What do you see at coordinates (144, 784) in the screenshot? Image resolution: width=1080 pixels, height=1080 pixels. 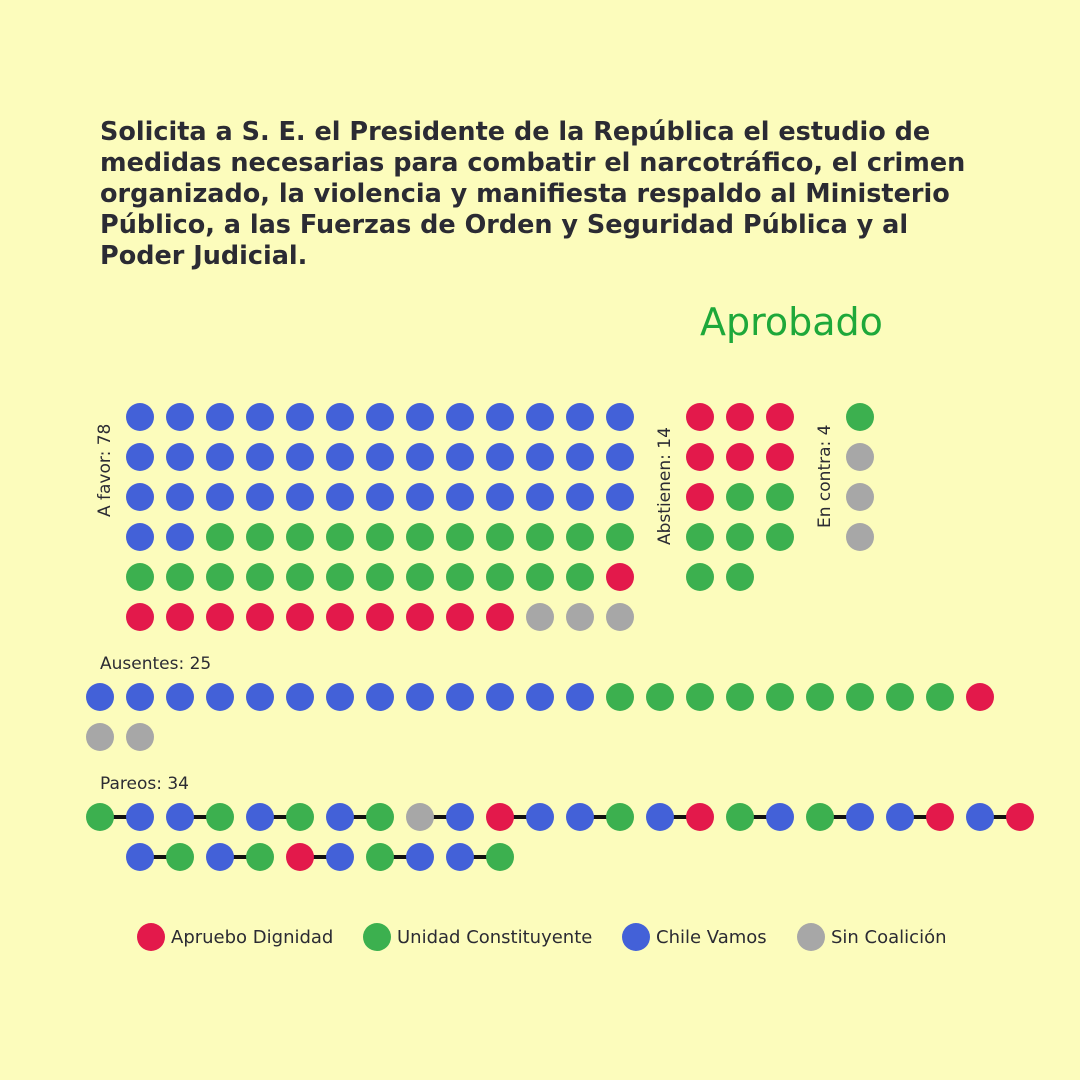 I see `label-pareos: Pareos: 34` at bounding box center [144, 784].